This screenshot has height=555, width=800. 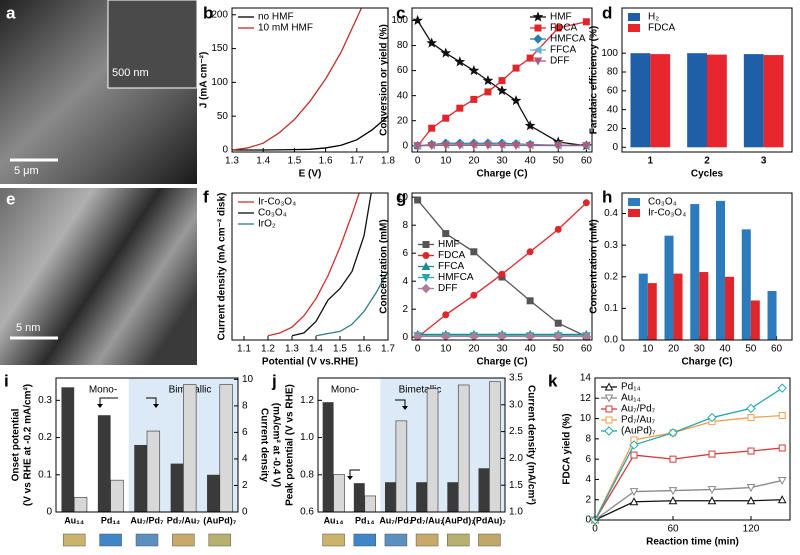 What do you see at coordinates (267, 224) in the screenshot?
I see `legend-label: IrO₂` at bounding box center [267, 224].